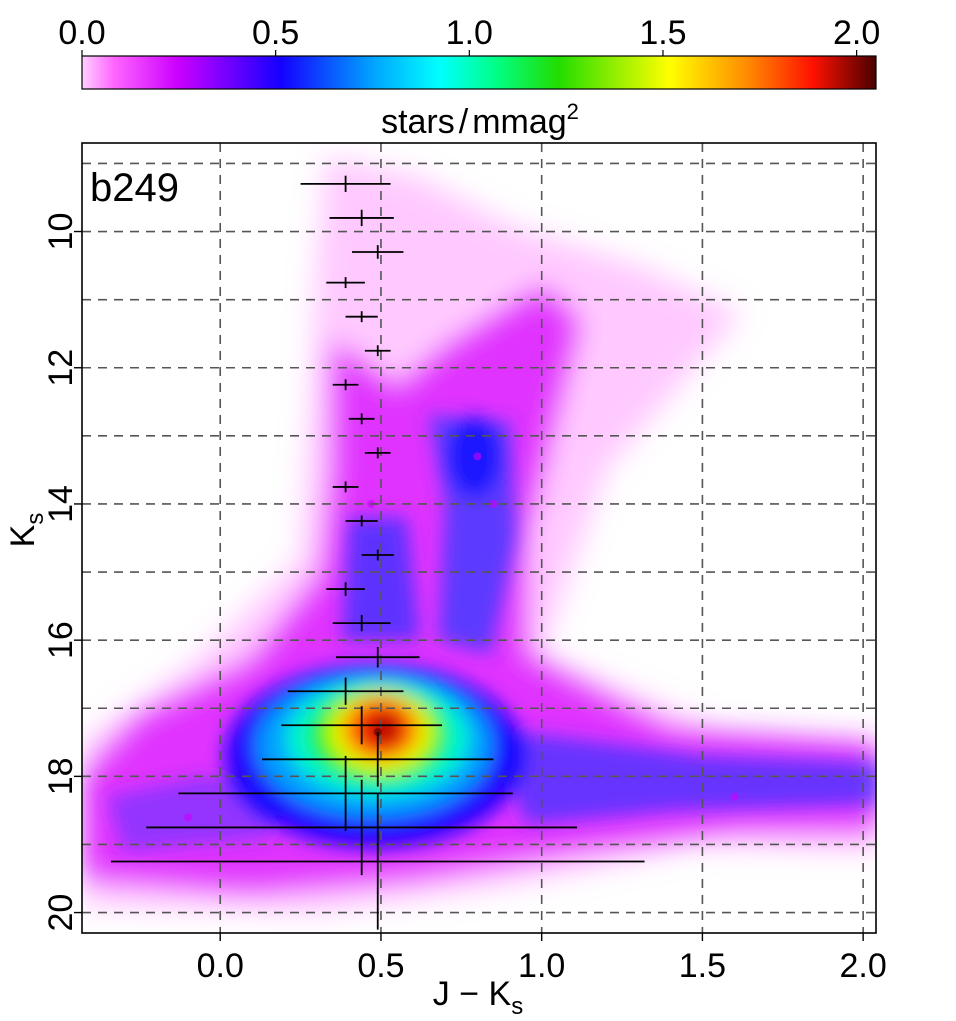 The height and width of the screenshot is (1021, 956). Describe the element at coordinates (662, 33) in the screenshot. I see `colorbar-tick-label: 1.5` at that location.